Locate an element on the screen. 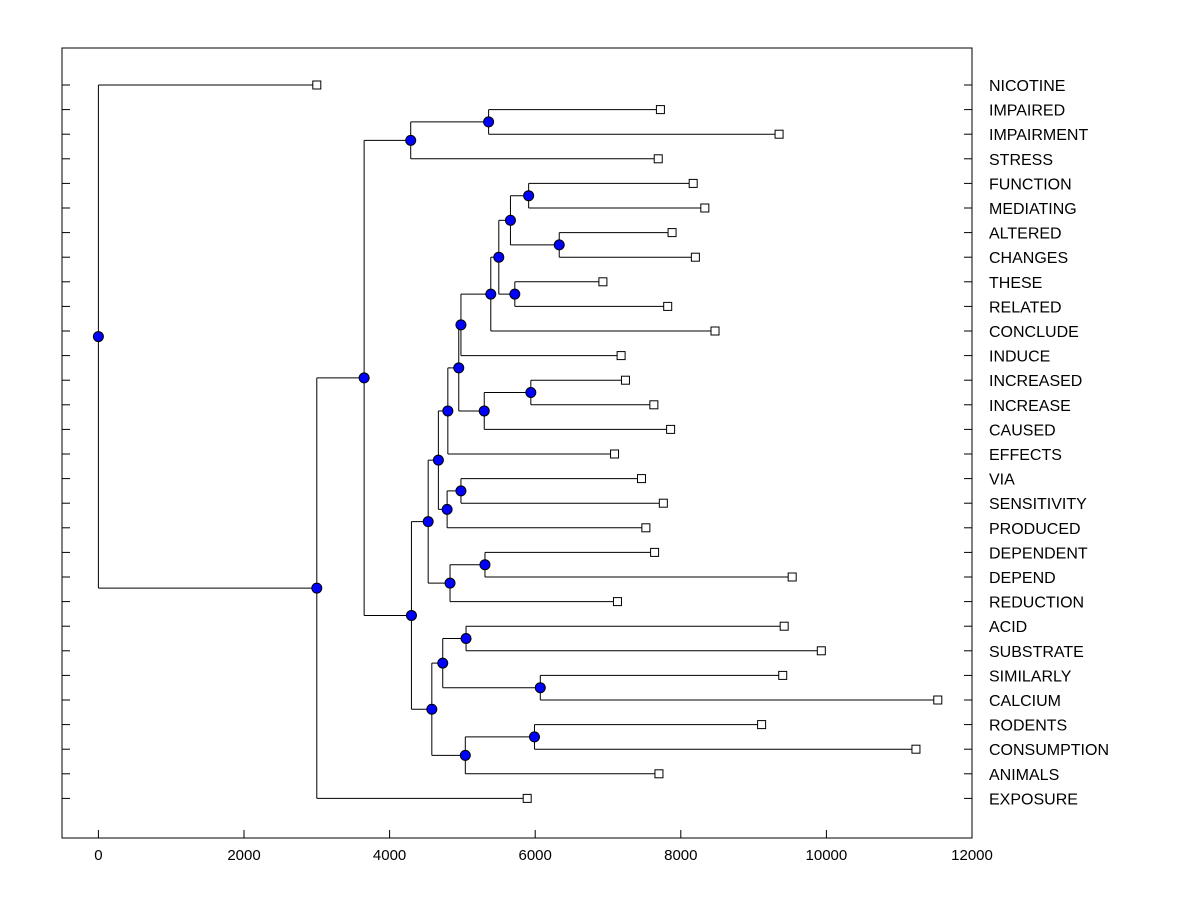  leaf-label: ACID is located at coordinates (1008, 627).